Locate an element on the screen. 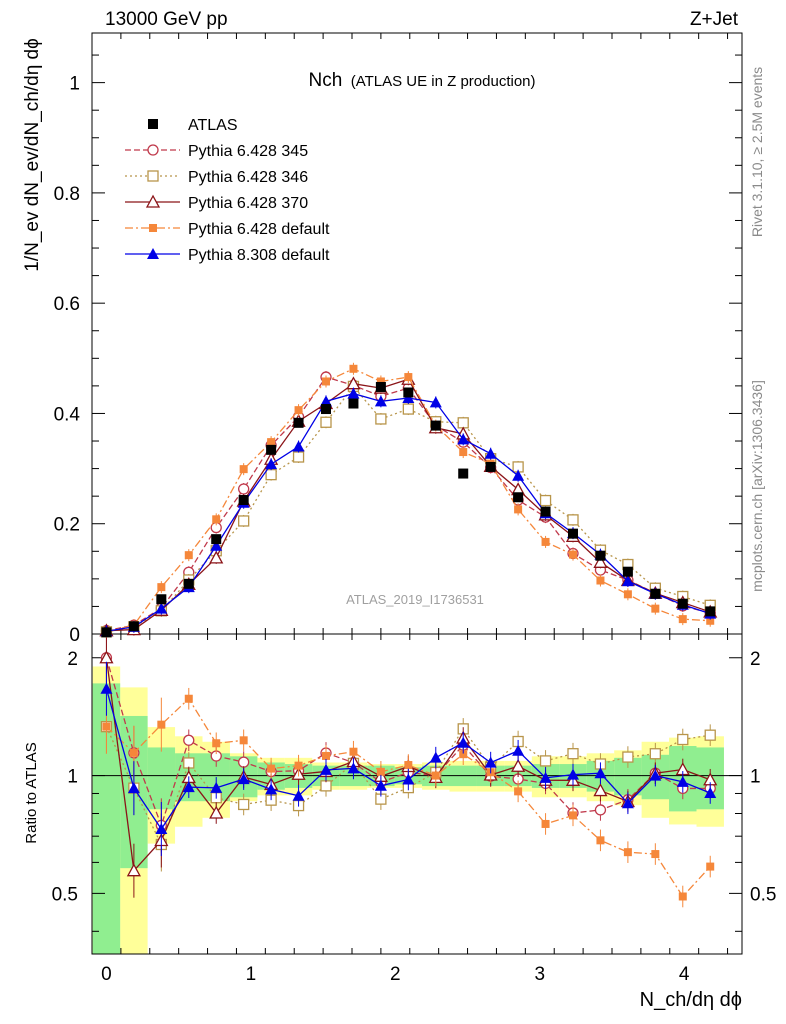 The image size is (786, 1024). mcplots-label: mcplots.cern.ch [arXiv:1306.3436] is located at coordinates (757, 486).